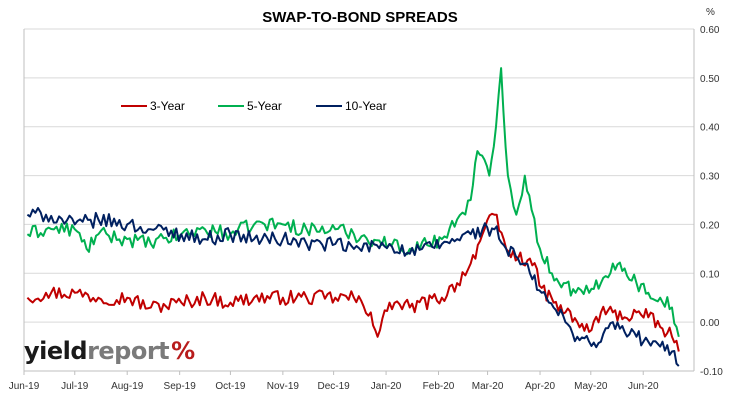  I want to click on x-tick-label: Apr-20, so click(540, 386).